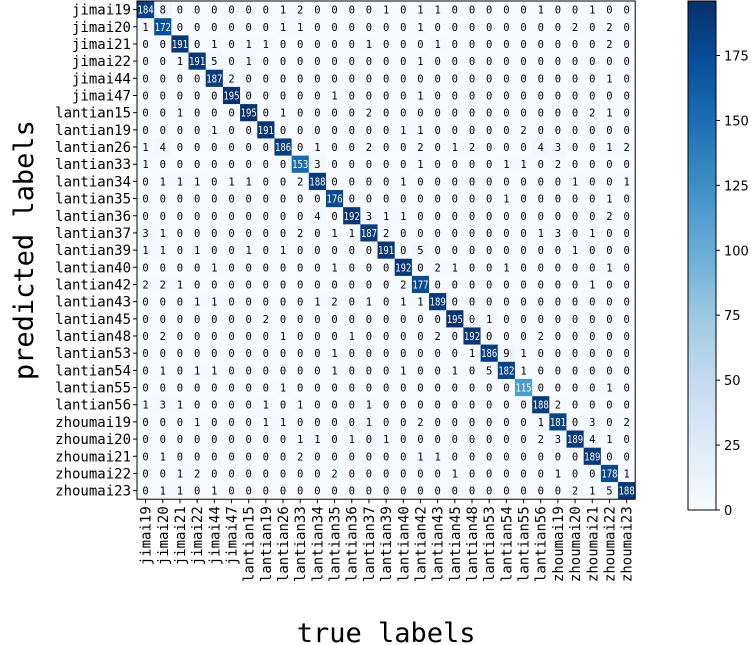  I want to click on cell-value-label: 3, so click(558, 234).